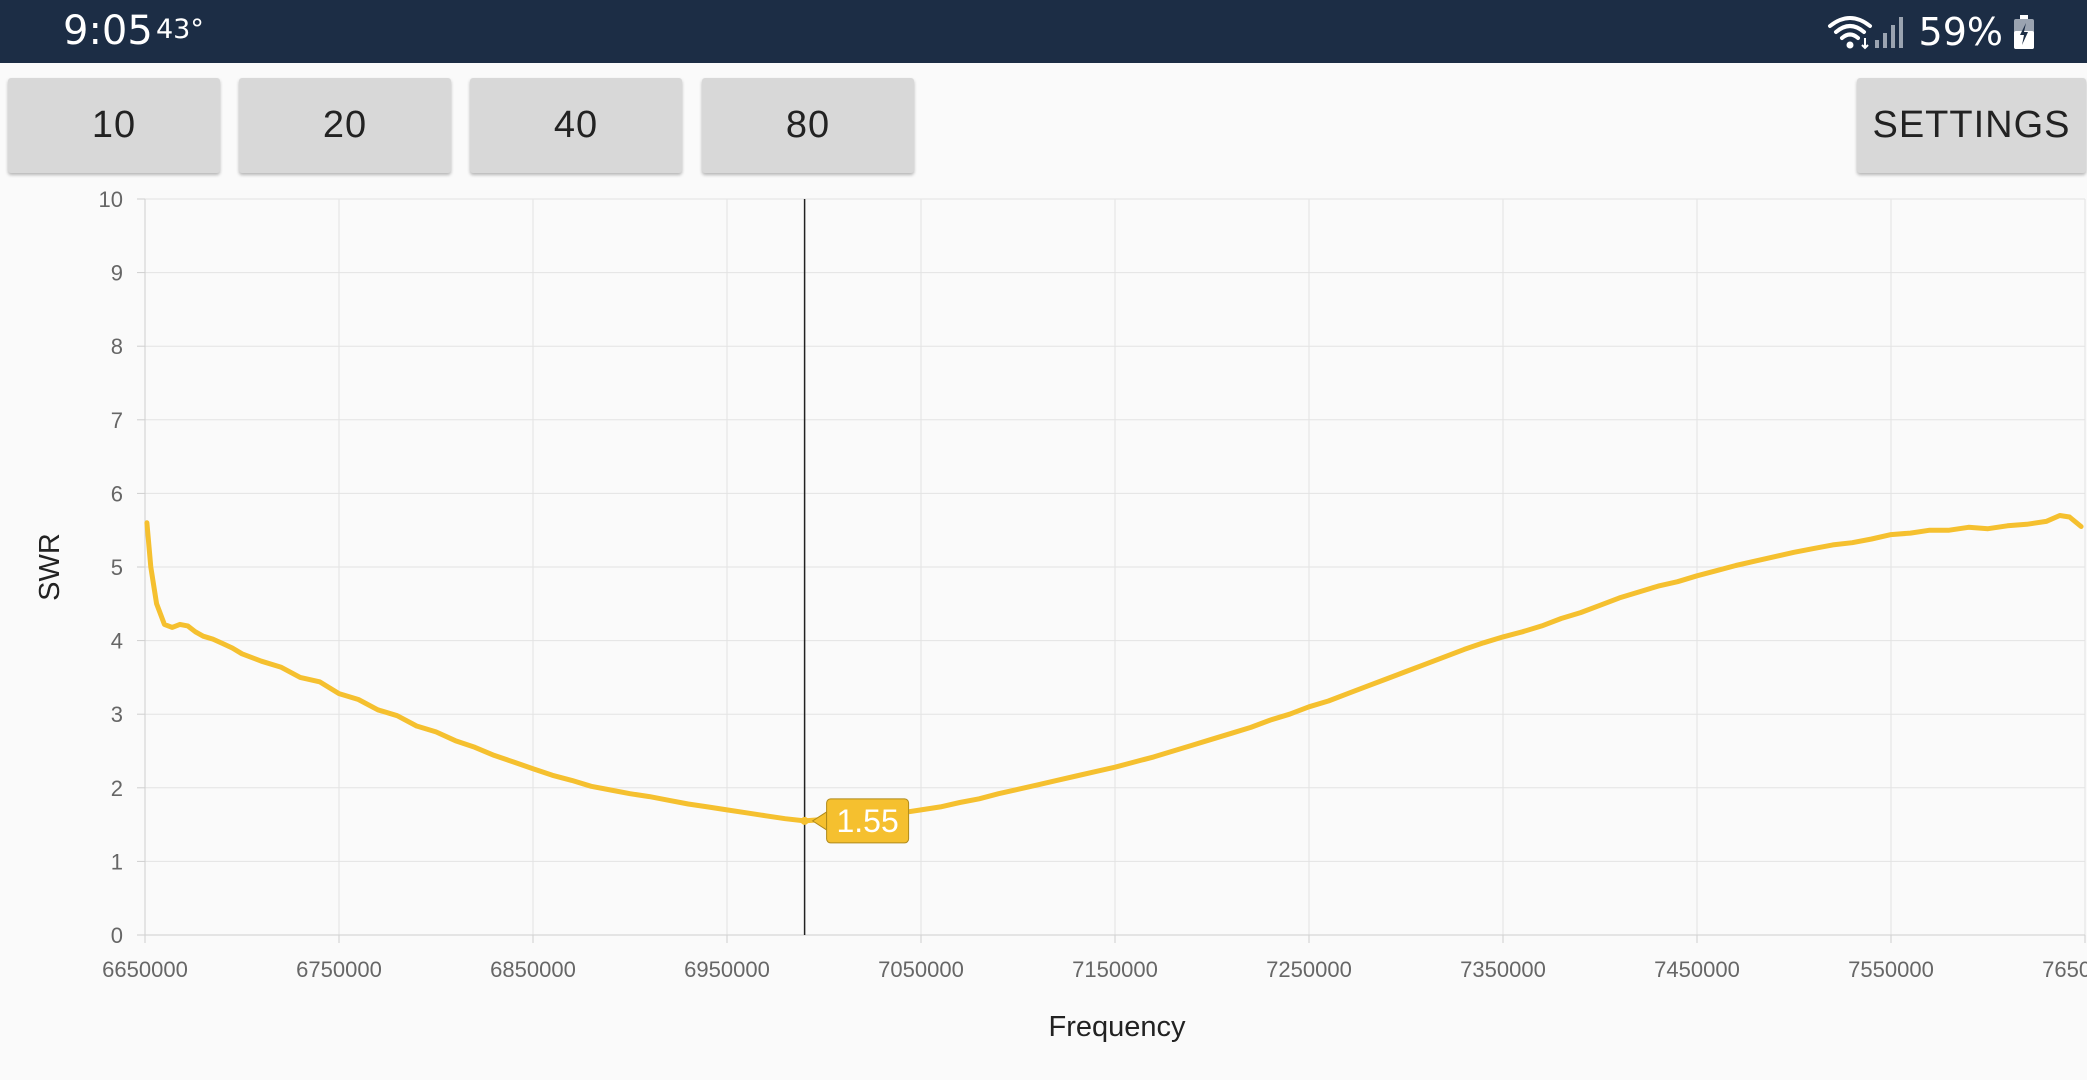 The image size is (2087, 1080). What do you see at coordinates (111, 199) in the screenshot?
I see `y-tick-label: 10` at bounding box center [111, 199].